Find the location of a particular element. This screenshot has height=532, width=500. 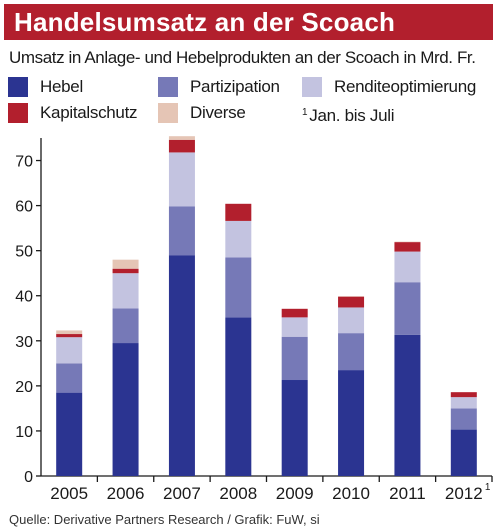

bar-2006-renditeoptimierung is located at coordinates (125, 291).